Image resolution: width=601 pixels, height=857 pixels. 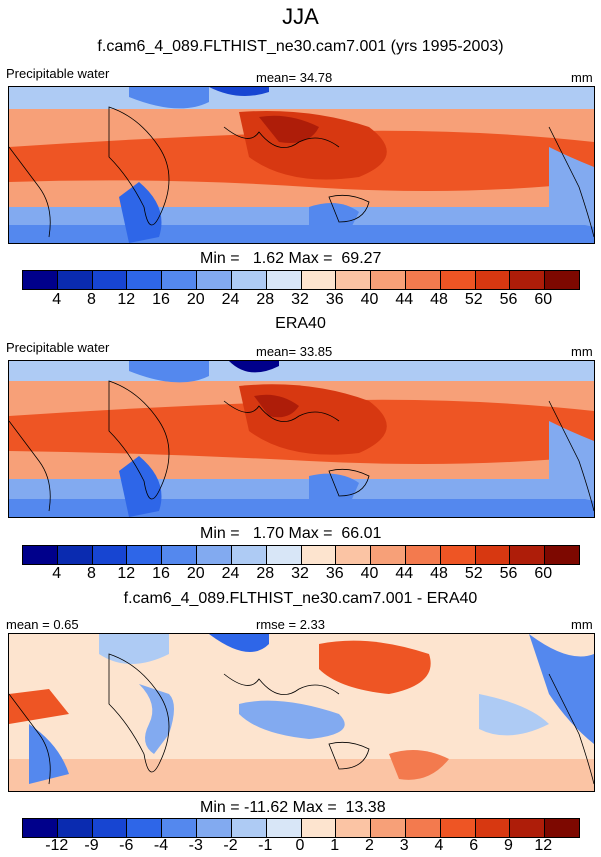 What do you see at coordinates (291, 258) in the screenshot?
I see `panel1-minmax: Min = 1.62 Max = 69.27` at bounding box center [291, 258].